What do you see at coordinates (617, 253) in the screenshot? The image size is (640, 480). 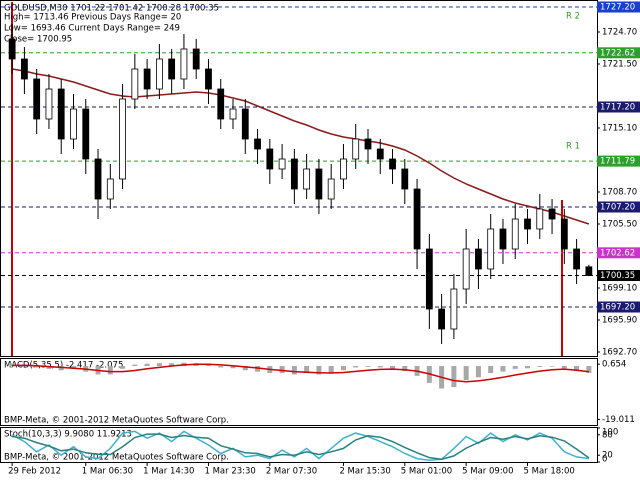 I see `level-label: 1702.62` at bounding box center [617, 253].